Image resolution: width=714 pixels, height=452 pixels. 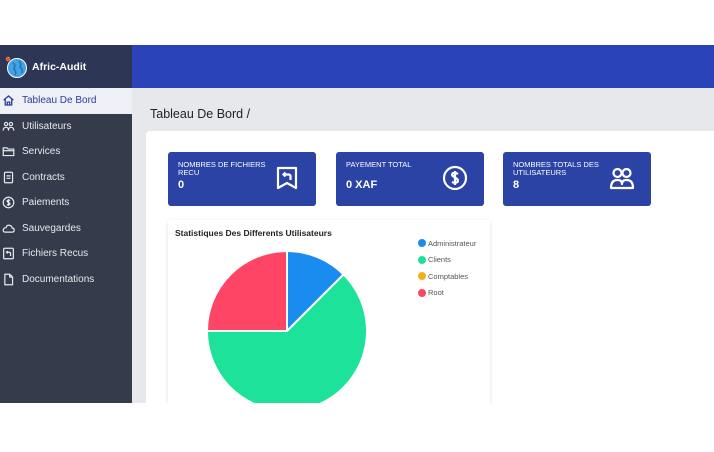 What do you see at coordinates (362, 185) in the screenshot?
I see `stat-value: 0 XAF` at bounding box center [362, 185].